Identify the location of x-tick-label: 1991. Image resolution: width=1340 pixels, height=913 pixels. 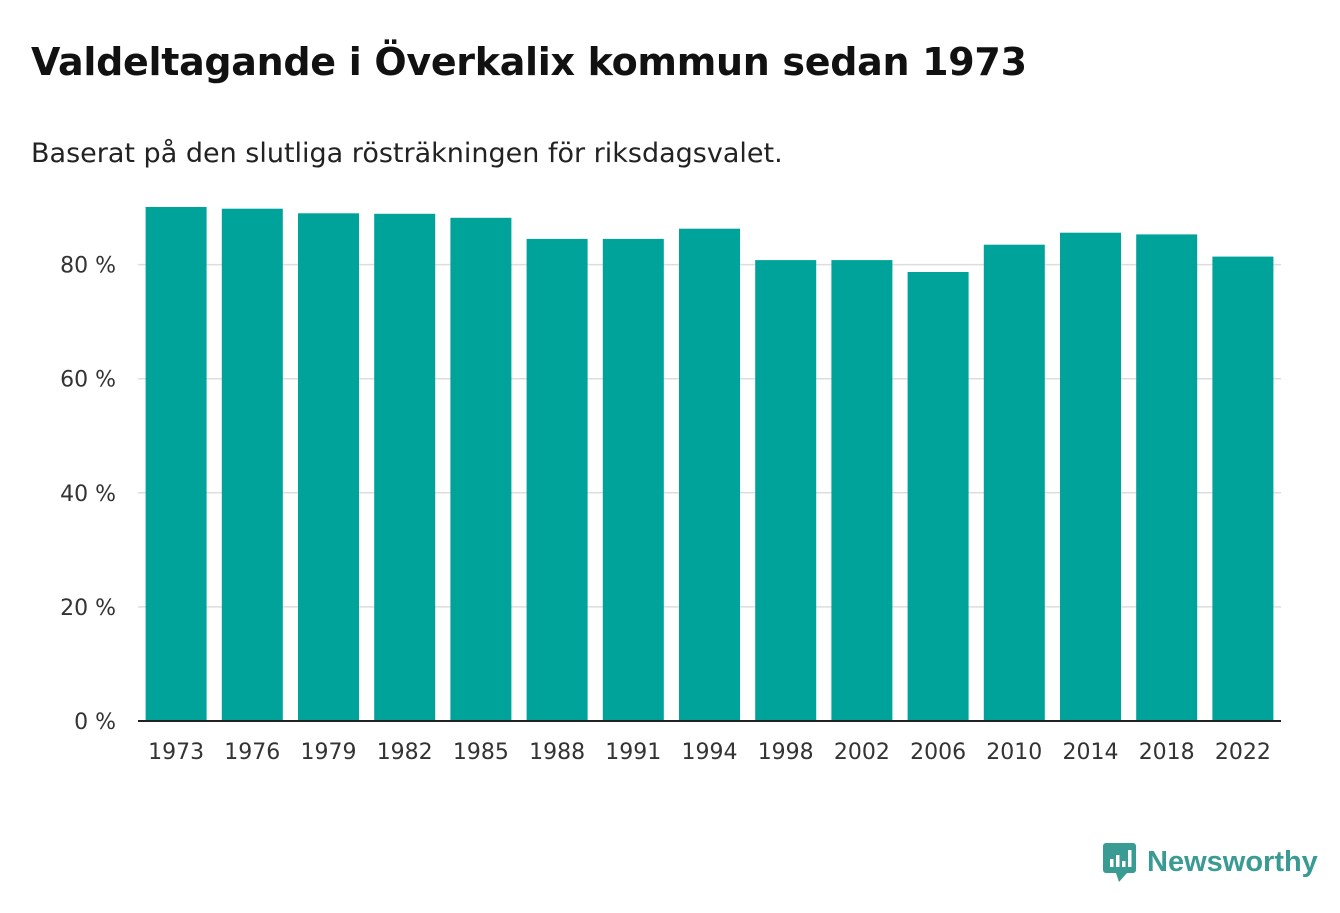
(633, 752).